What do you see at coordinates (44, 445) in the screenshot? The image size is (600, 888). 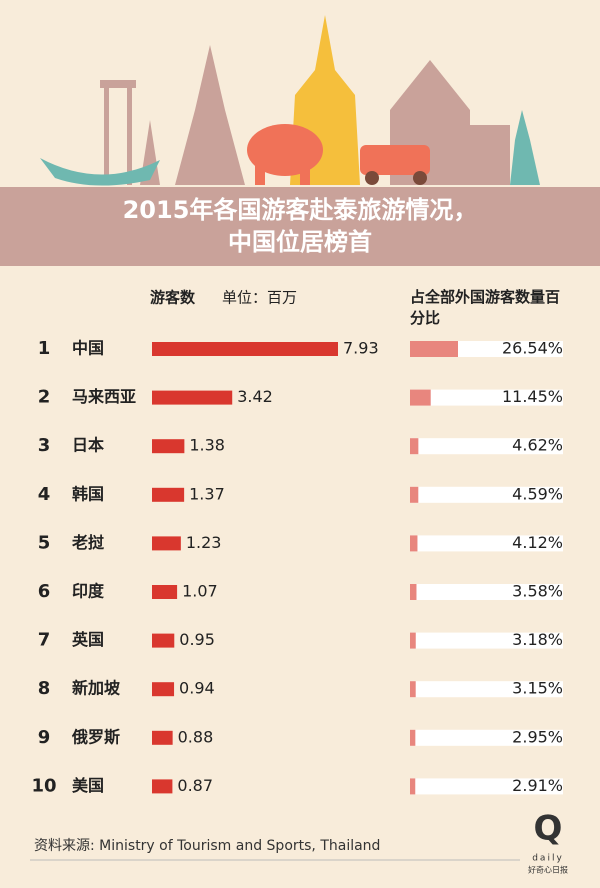 I see `rank: 3` at bounding box center [44, 445].